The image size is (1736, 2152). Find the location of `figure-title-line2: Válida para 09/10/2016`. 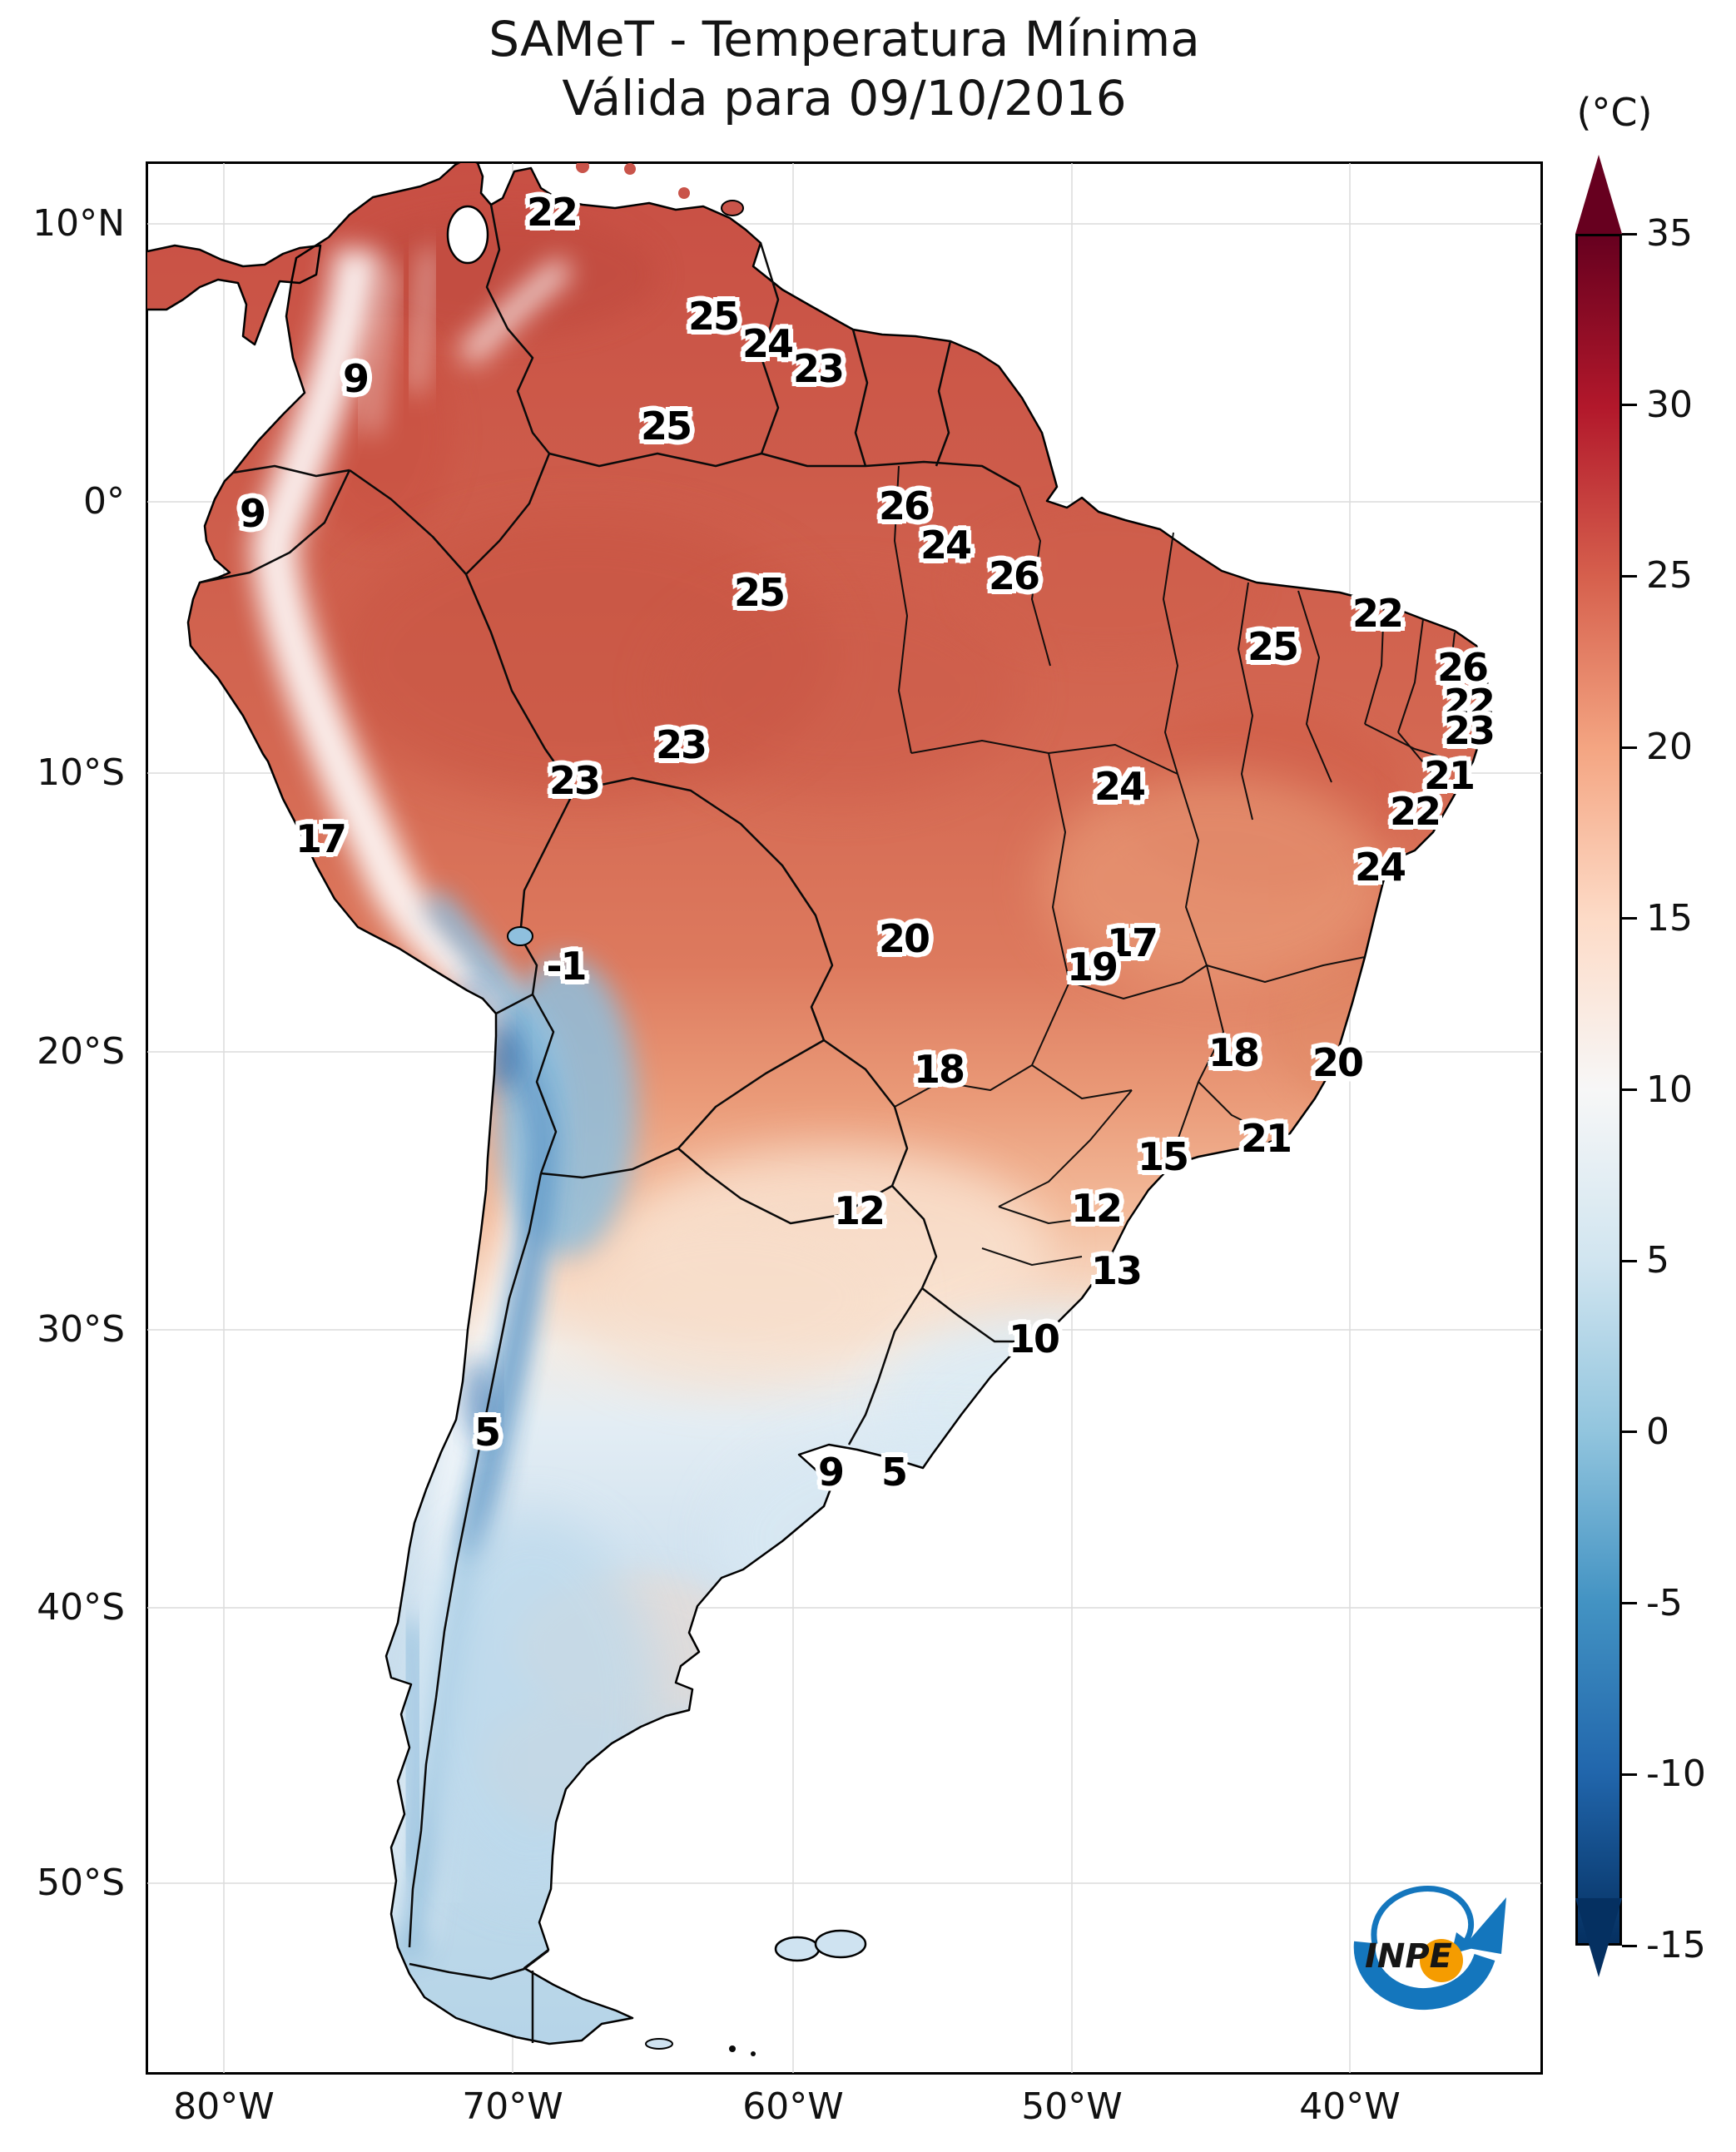

figure-title-line2: Válida para 09/10/2016 is located at coordinates (844, 97).